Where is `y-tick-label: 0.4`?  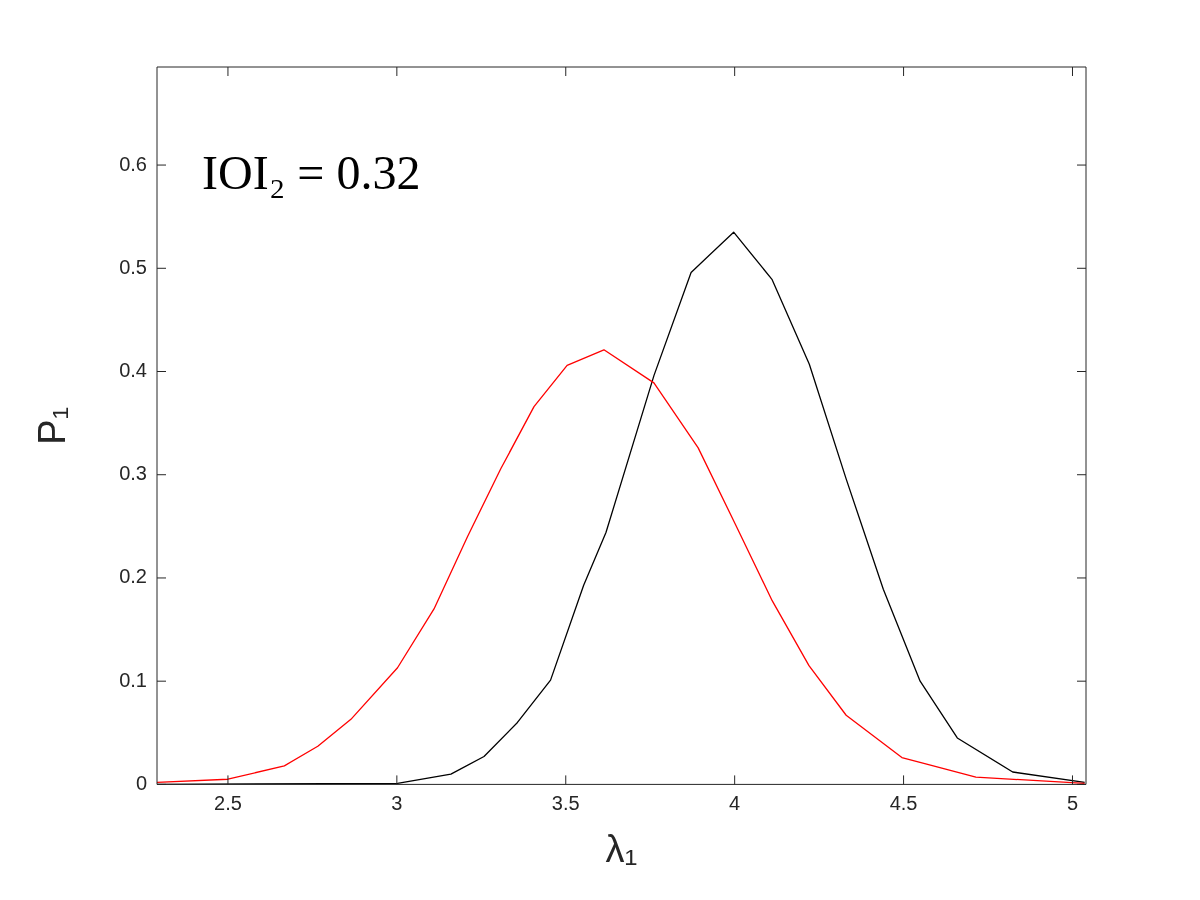
y-tick-label: 0.4 is located at coordinates (133, 370).